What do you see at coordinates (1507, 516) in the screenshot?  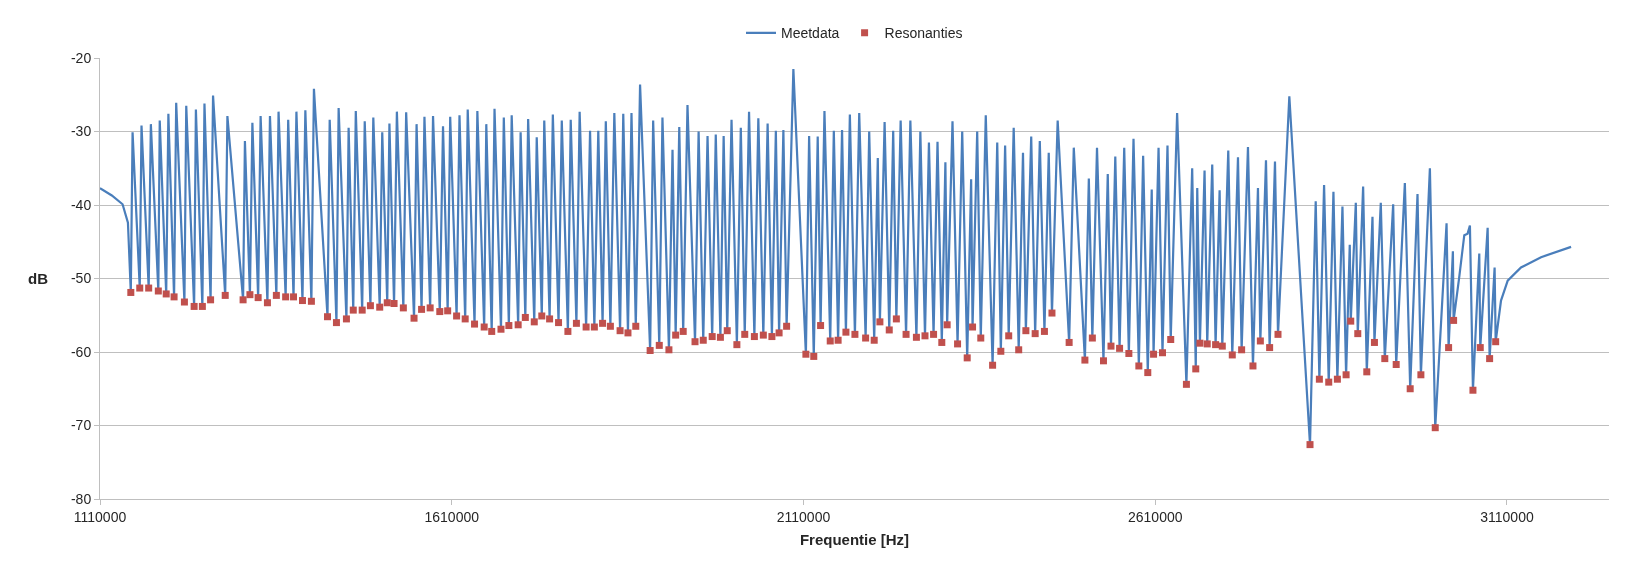 I see `x-tick-label: 3110000` at bounding box center [1507, 516].